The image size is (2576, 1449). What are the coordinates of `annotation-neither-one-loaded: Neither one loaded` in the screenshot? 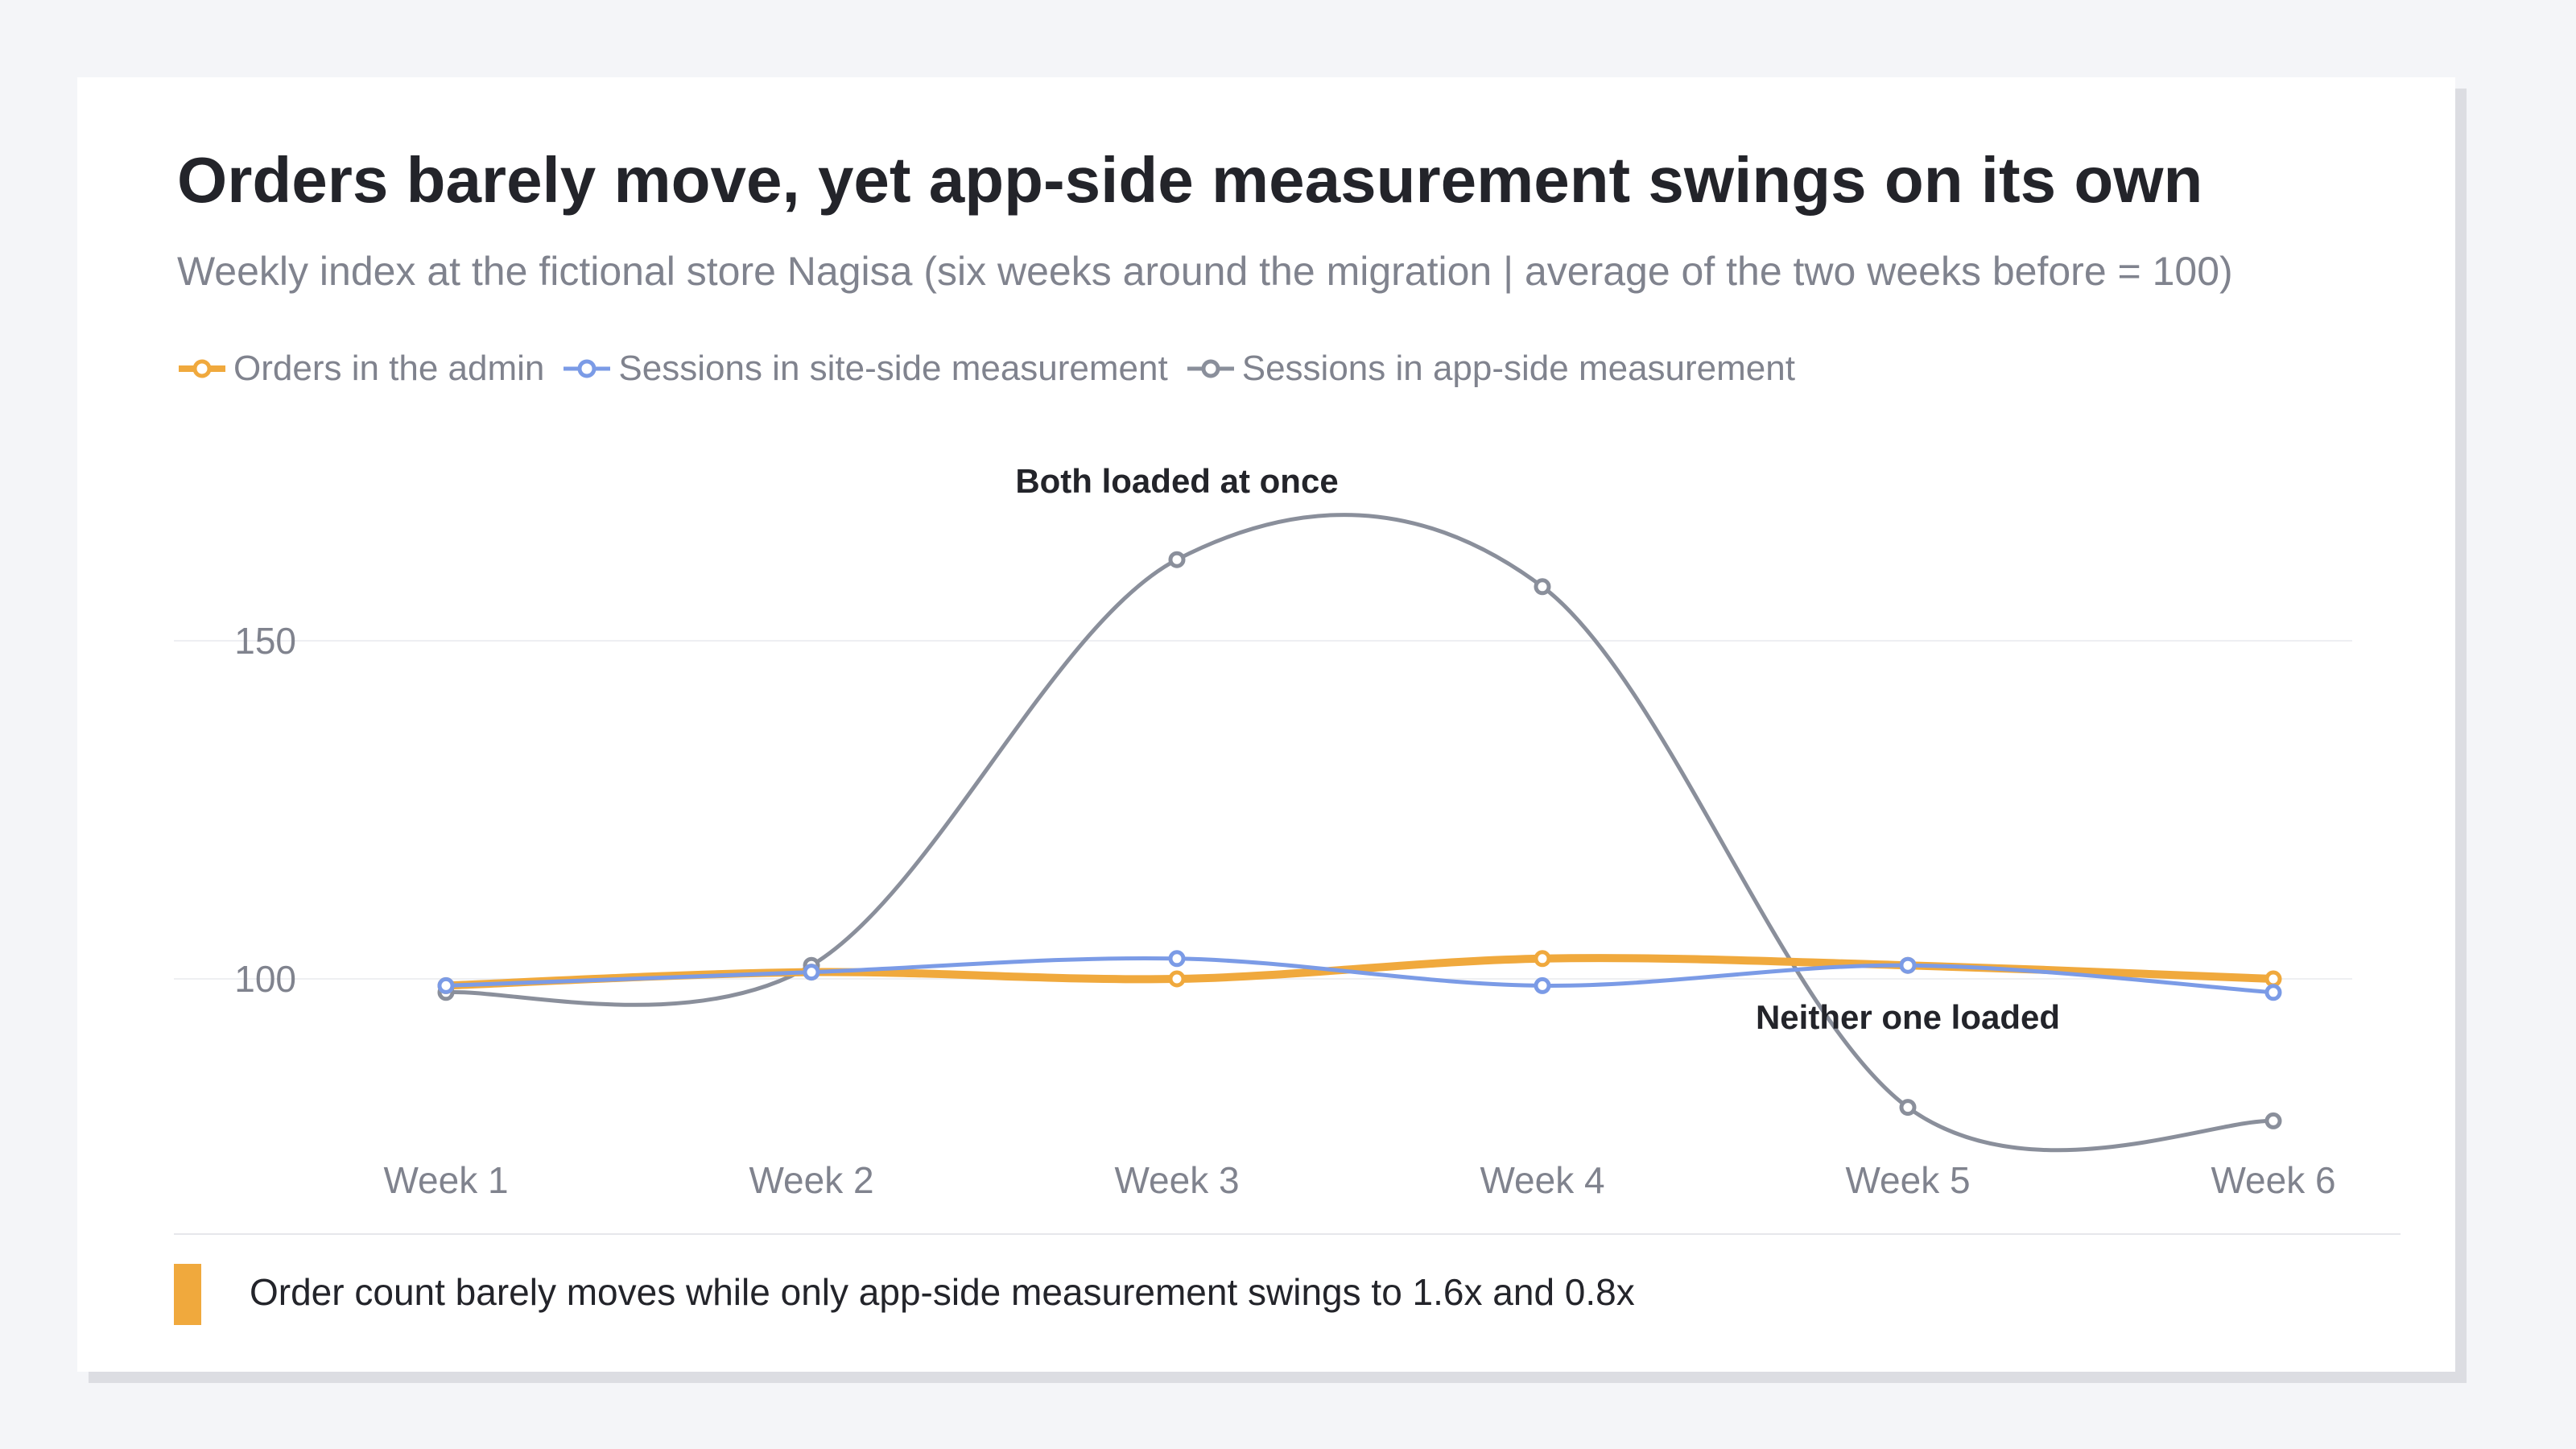 It's located at (1908, 1017).